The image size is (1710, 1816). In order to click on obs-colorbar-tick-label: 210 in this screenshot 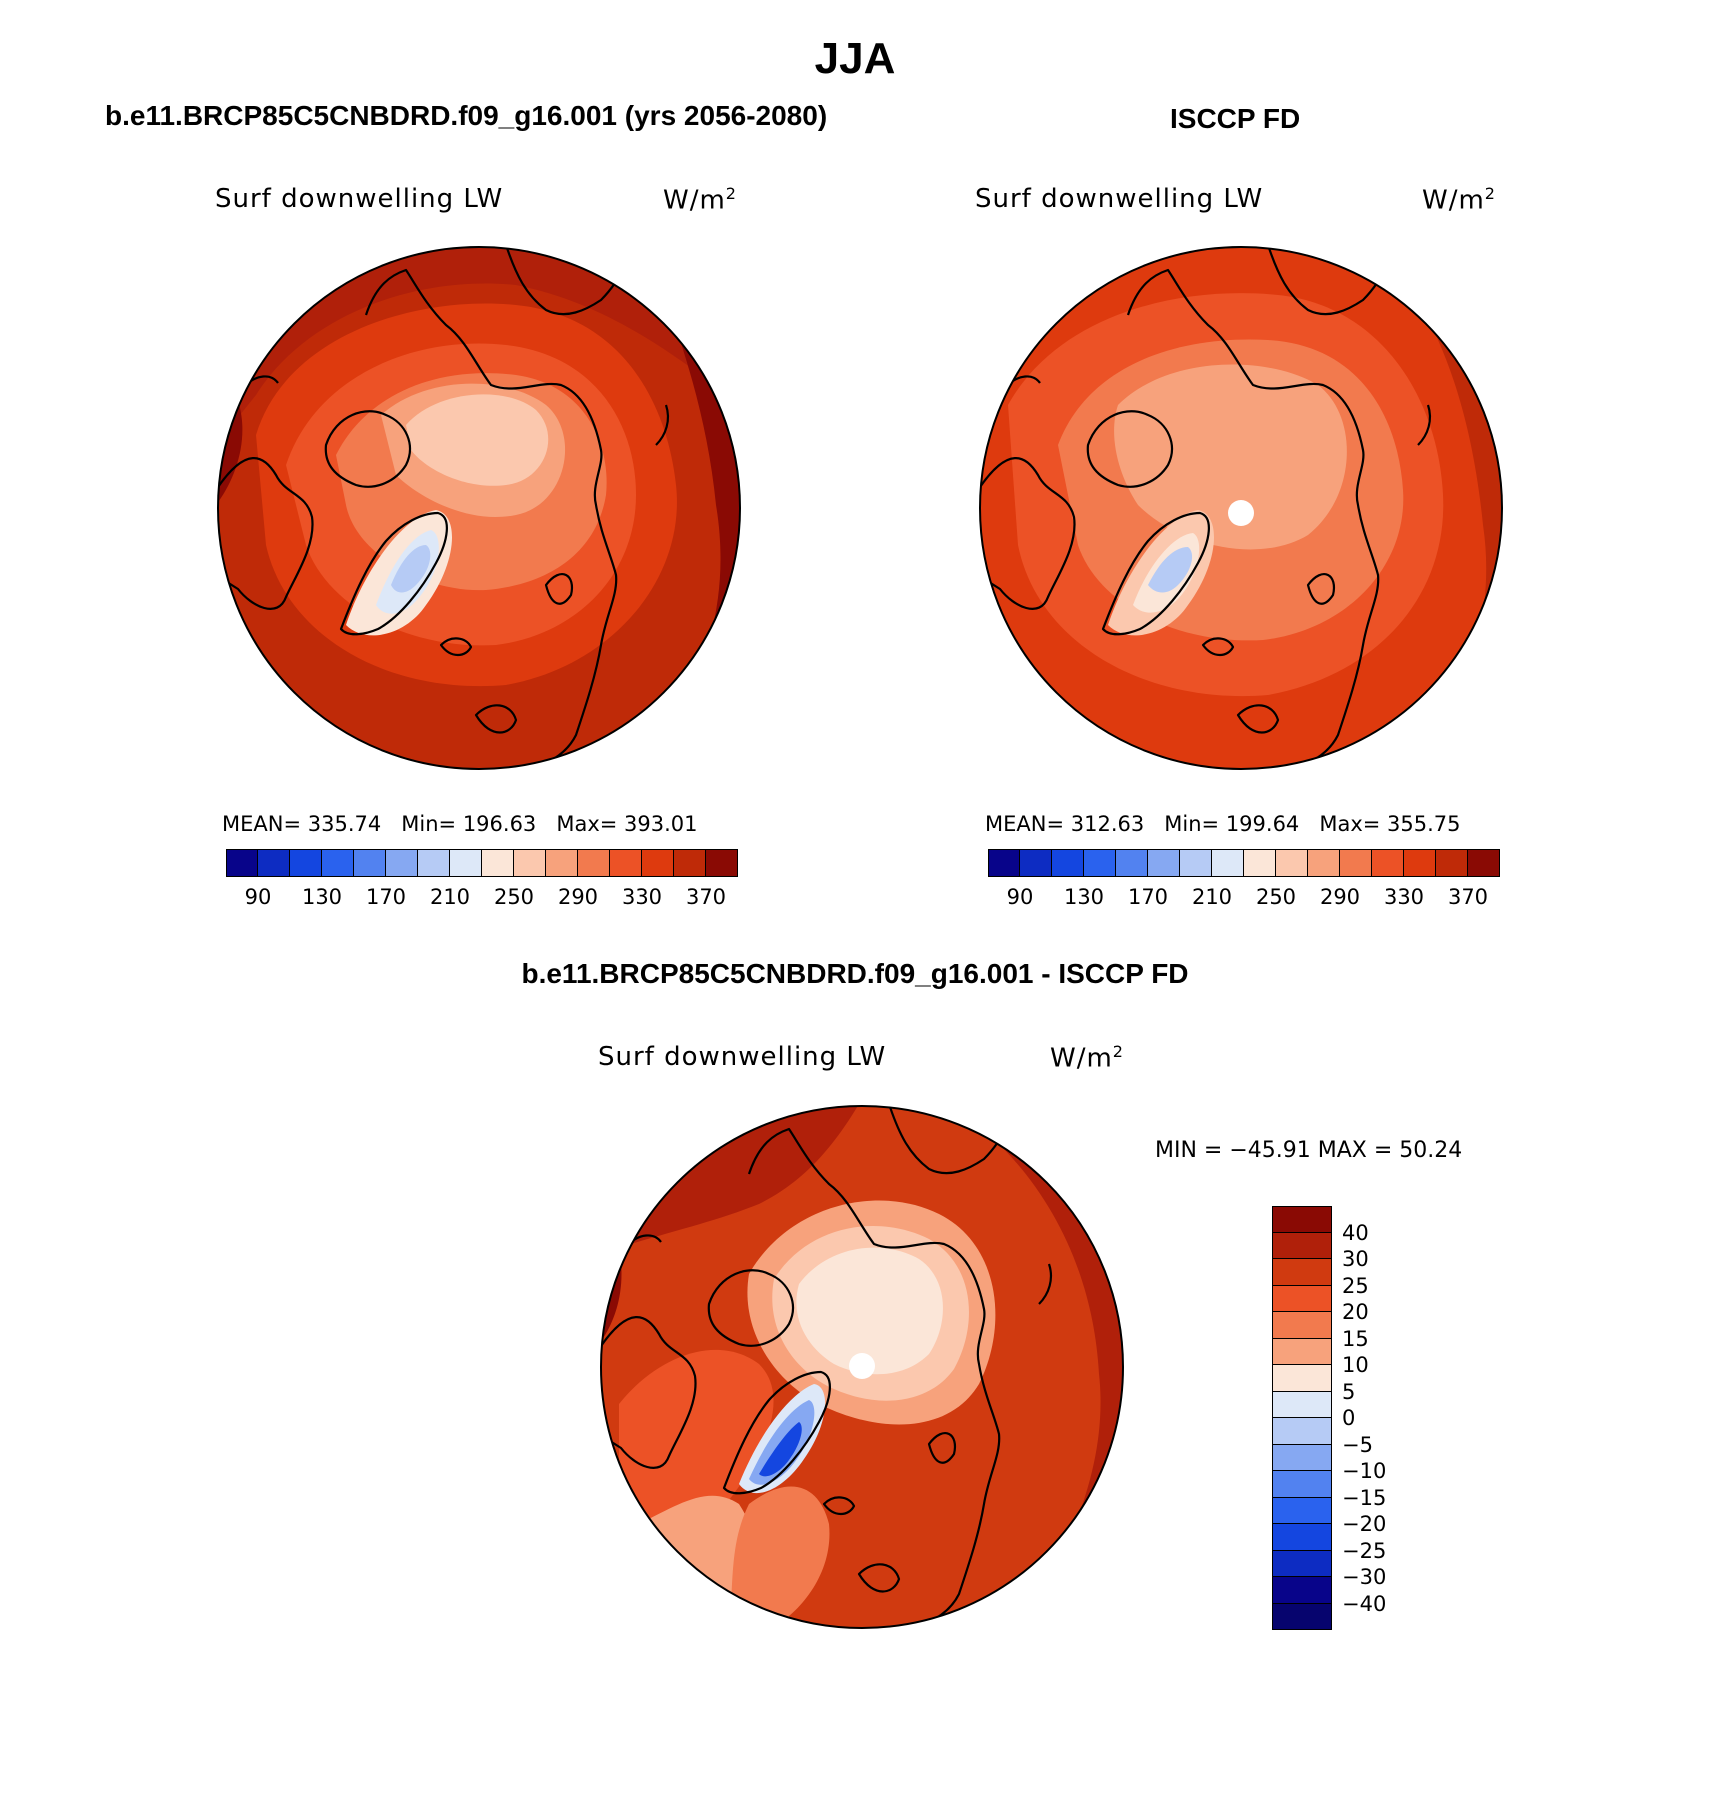, I will do `click(1212, 897)`.